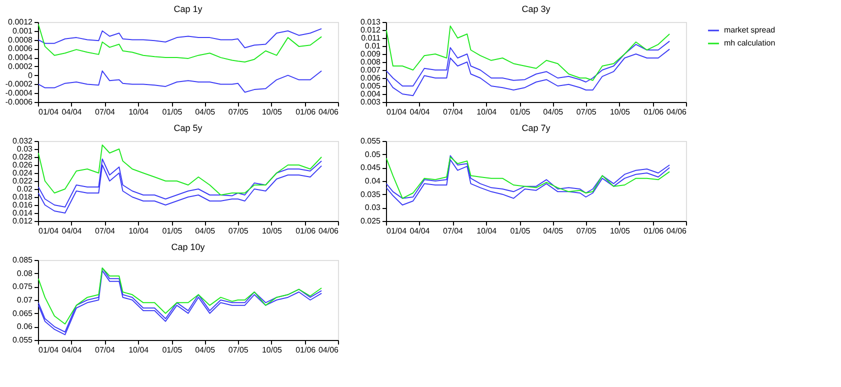 The image size is (841, 387). What do you see at coordinates (371, 22) in the screenshot?
I see `y-tick-label: 0.013` at bounding box center [371, 22].